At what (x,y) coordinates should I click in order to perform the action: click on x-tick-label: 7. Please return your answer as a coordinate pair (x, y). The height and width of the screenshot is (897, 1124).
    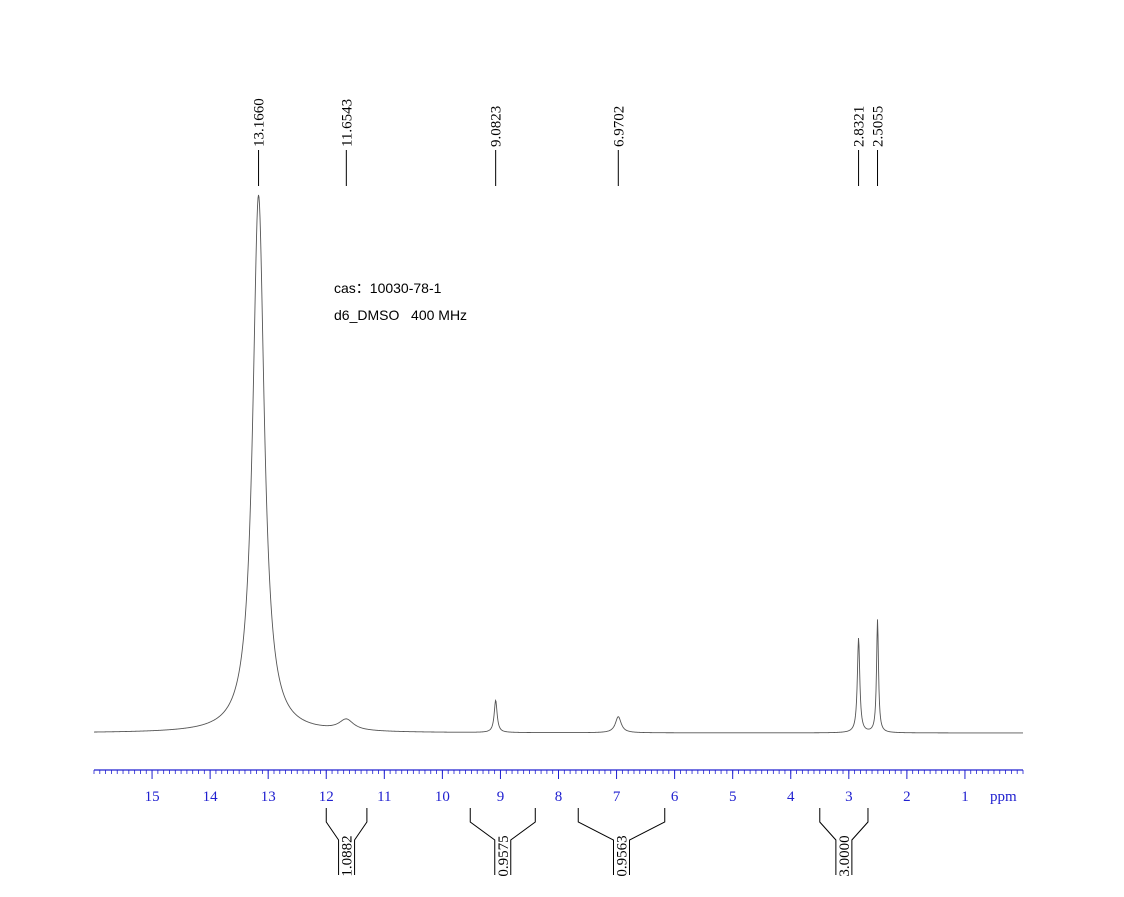
    Looking at the image, I should click on (617, 797).